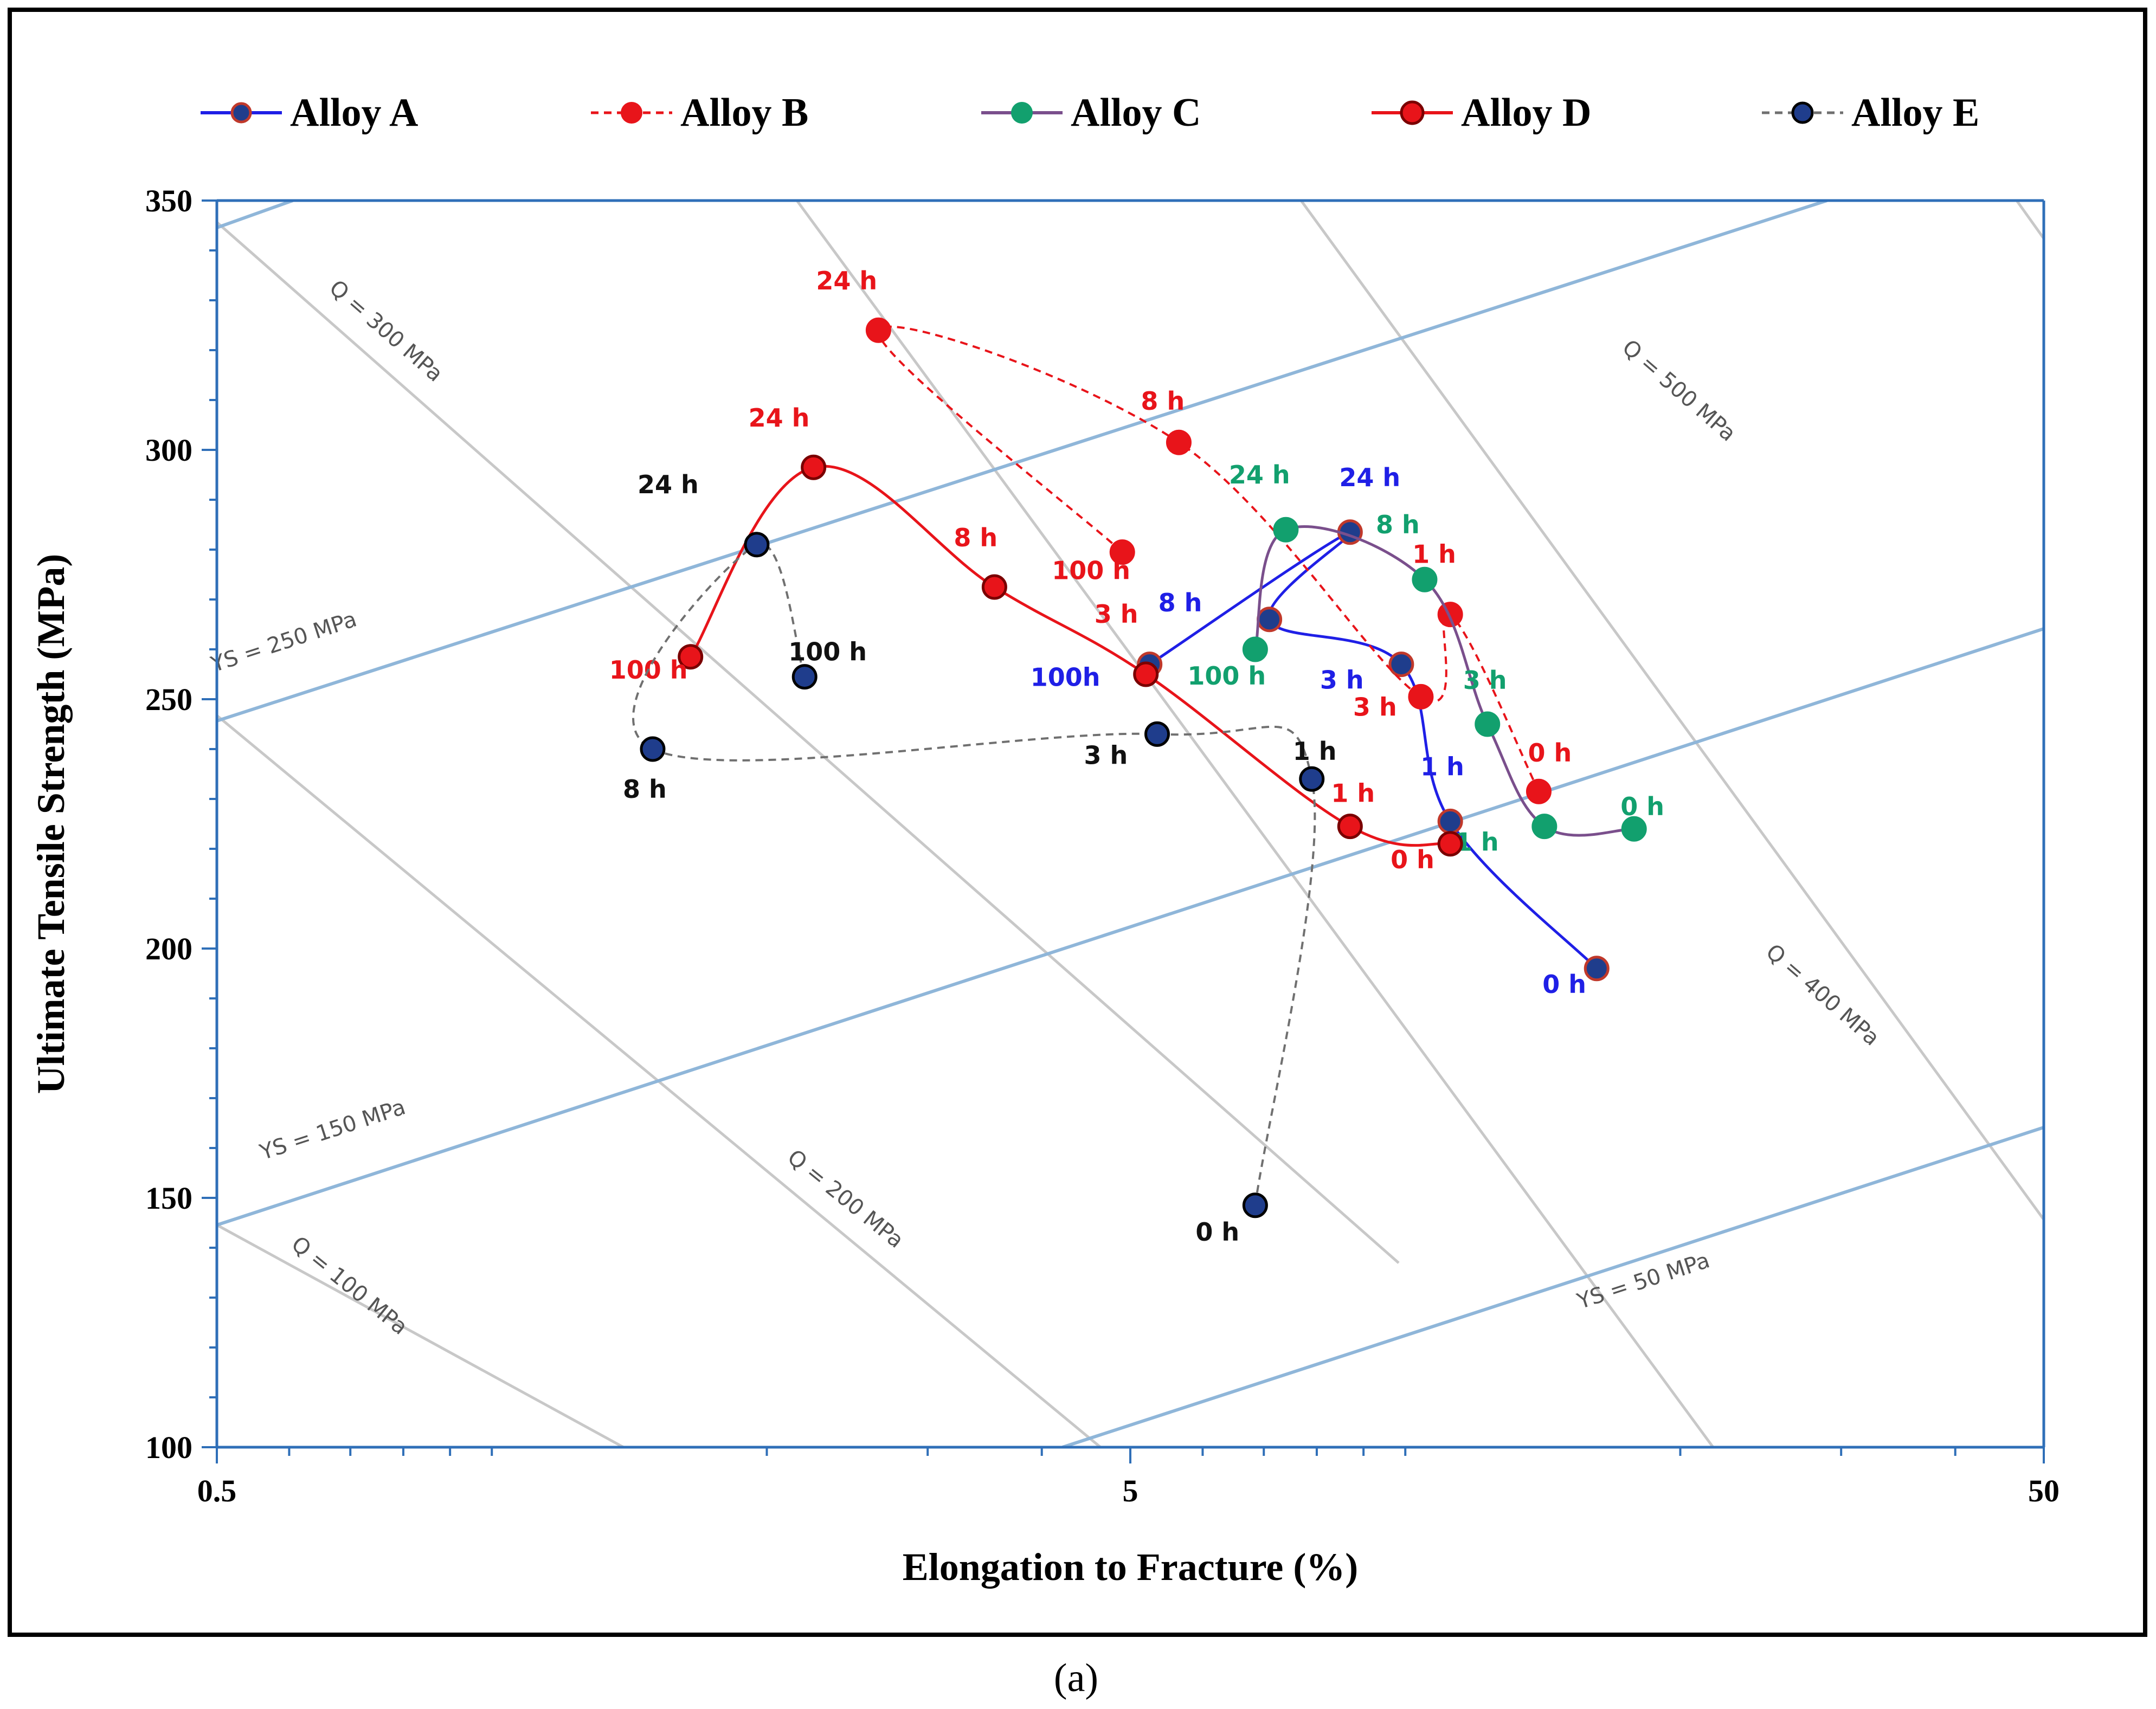  What do you see at coordinates (168, 200) in the screenshot?
I see `y-tick-label: 350` at bounding box center [168, 200].